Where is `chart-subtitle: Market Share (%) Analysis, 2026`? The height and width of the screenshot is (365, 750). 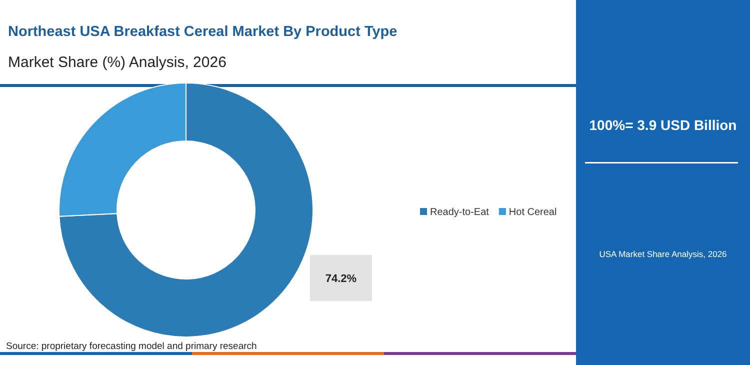
chart-subtitle: Market Share (%) Analysis, 2026 is located at coordinates (117, 62).